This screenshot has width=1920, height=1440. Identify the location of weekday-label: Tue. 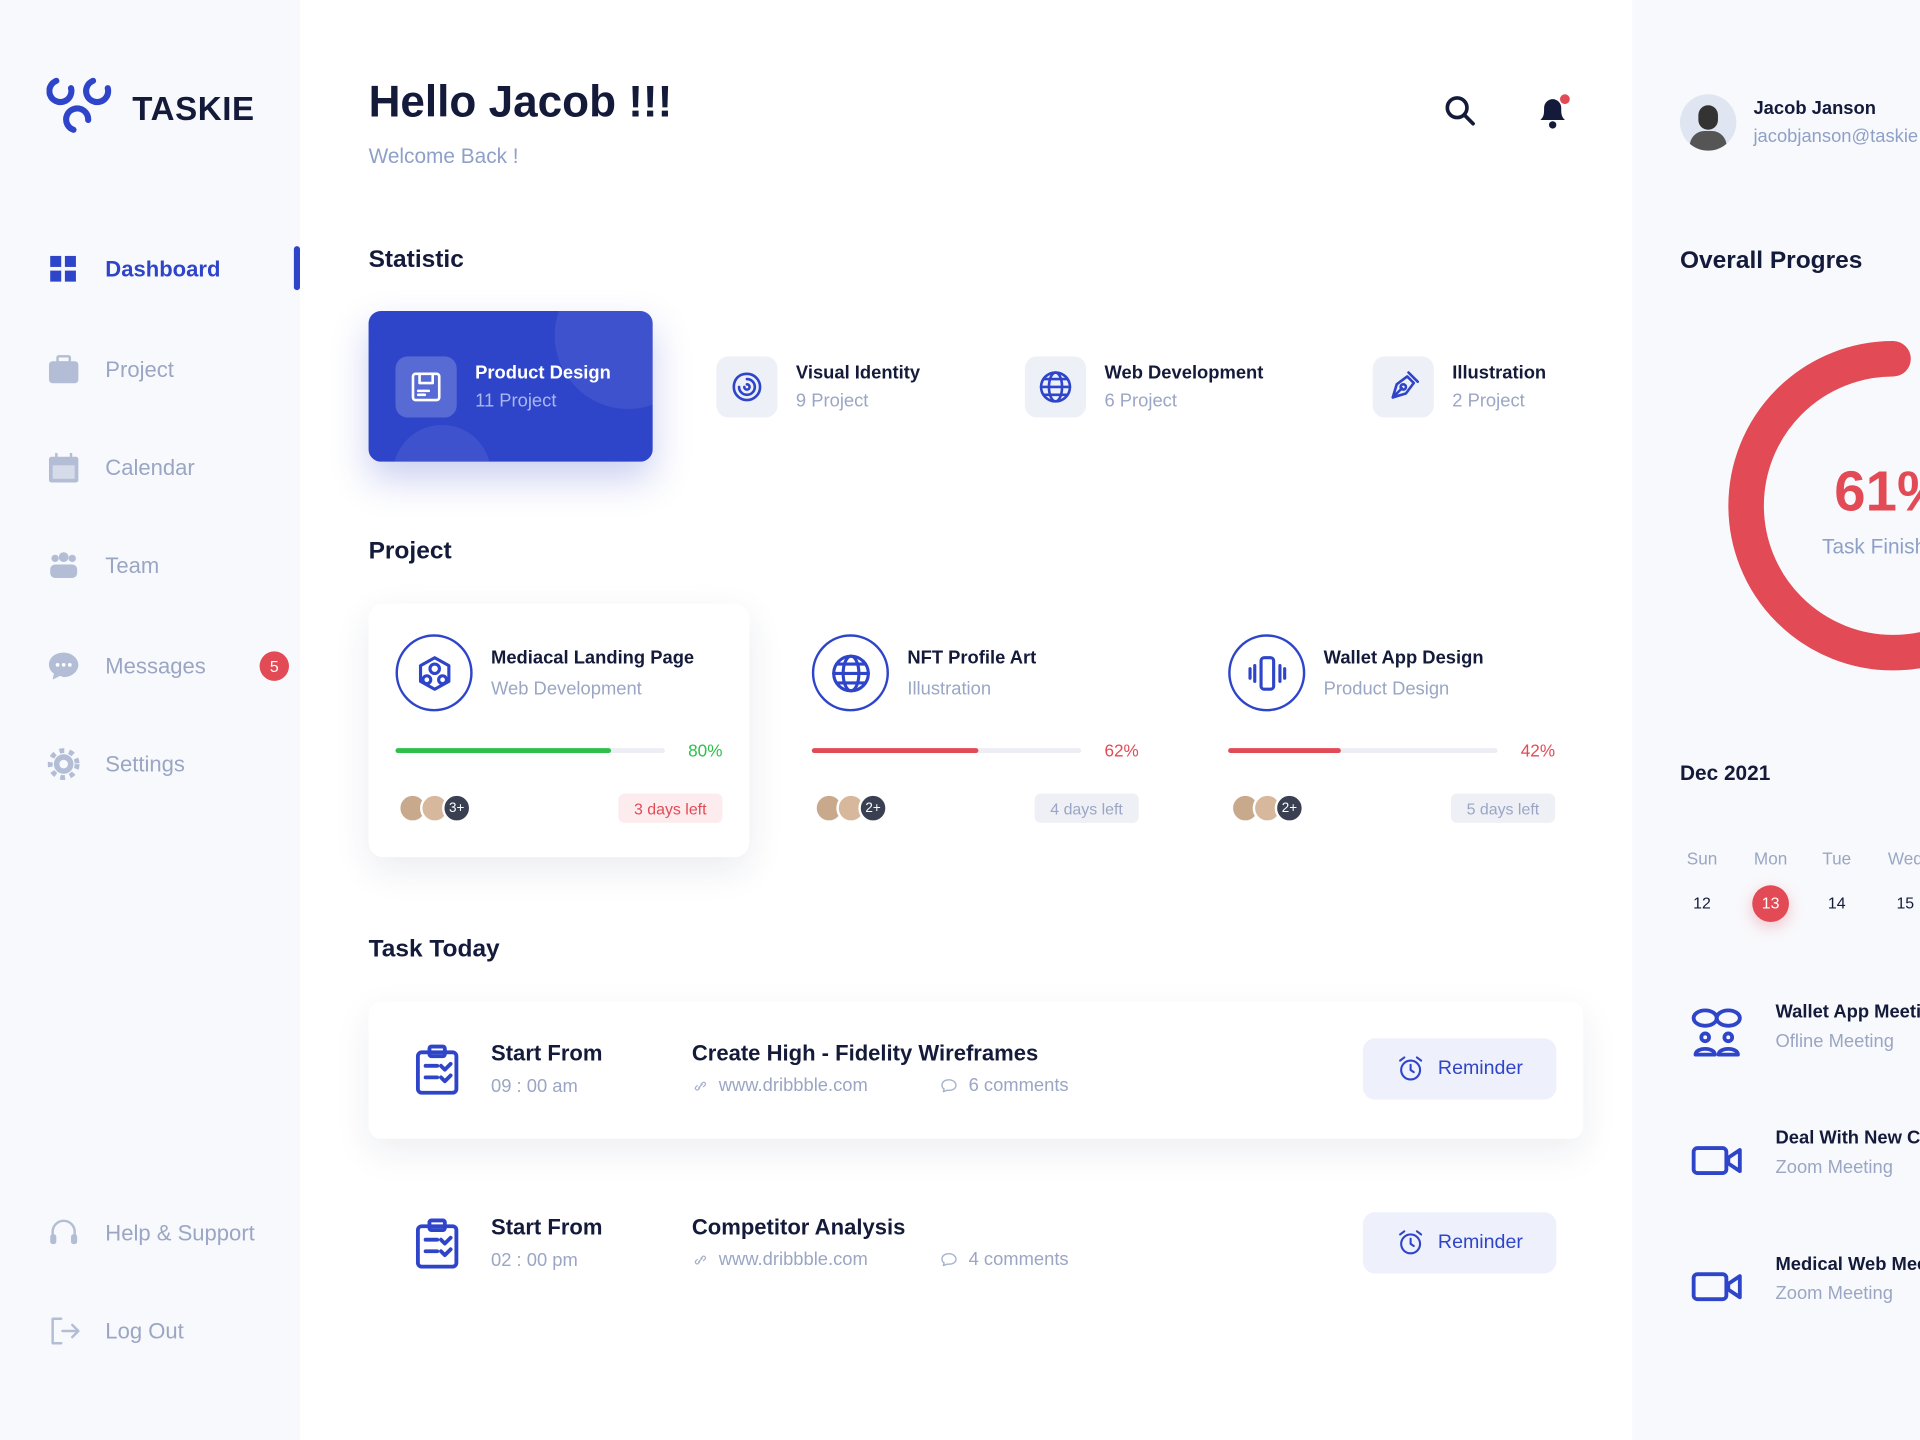
(1837, 858).